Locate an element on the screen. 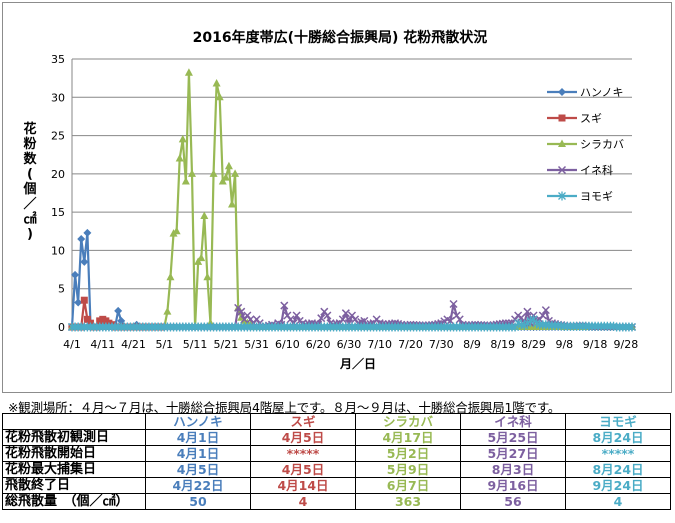 Image resolution: width=675 pixels, height=523 pixels. table-header-cell: イネ科 is located at coordinates (513, 421).